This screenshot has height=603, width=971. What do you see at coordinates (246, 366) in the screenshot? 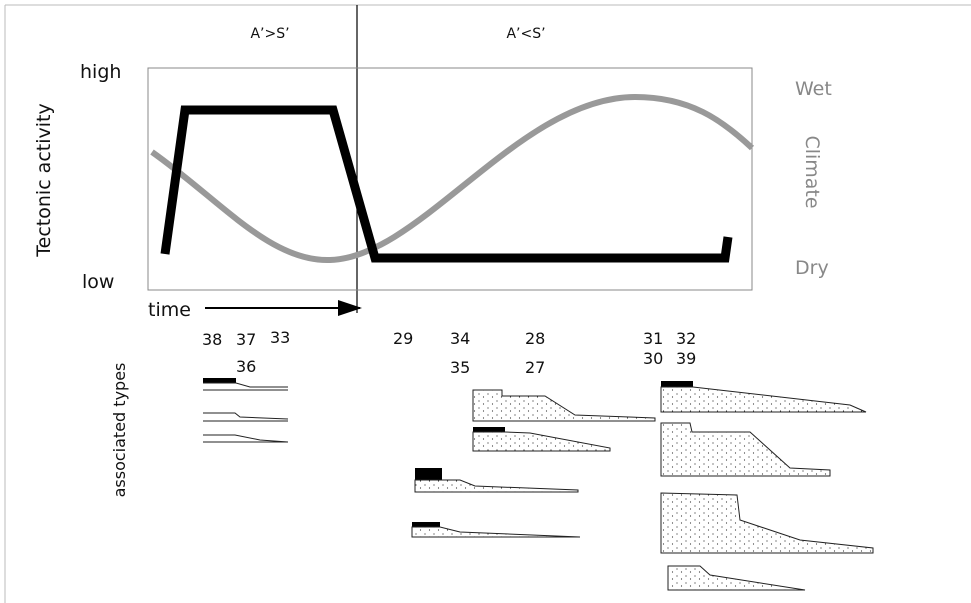
I see `type-number: 36` at bounding box center [246, 366].